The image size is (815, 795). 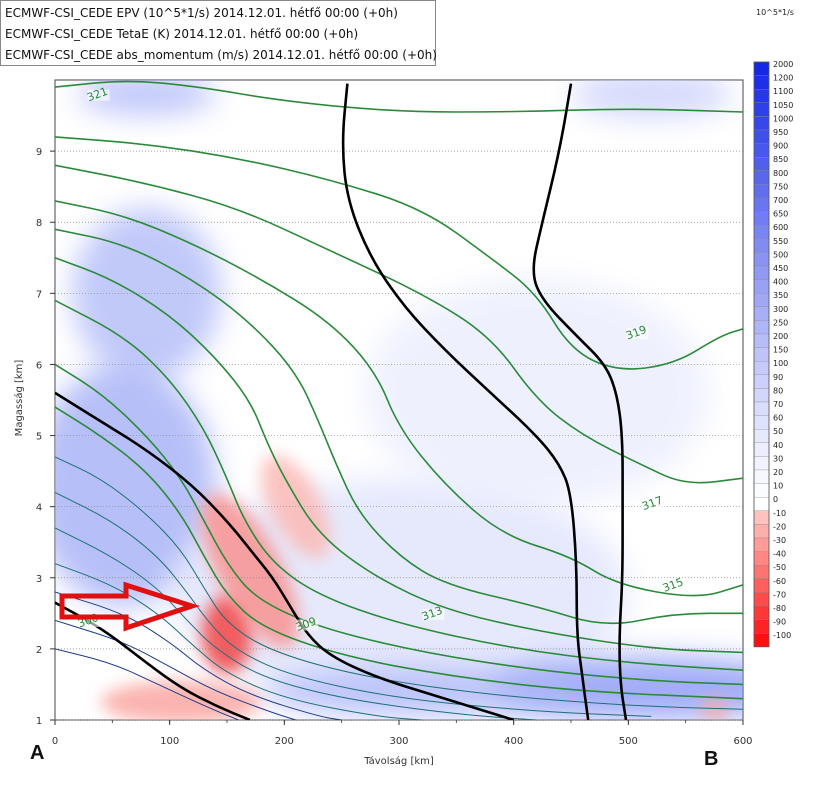 I want to click on y-tick-label: 9, so click(x=39, y=152).